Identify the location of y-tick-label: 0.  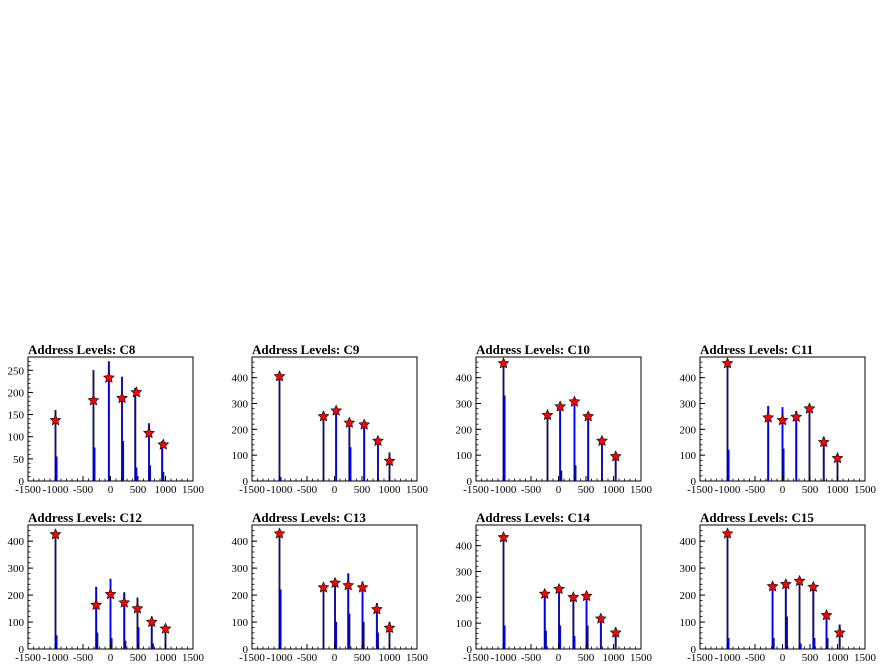
(694, 482).